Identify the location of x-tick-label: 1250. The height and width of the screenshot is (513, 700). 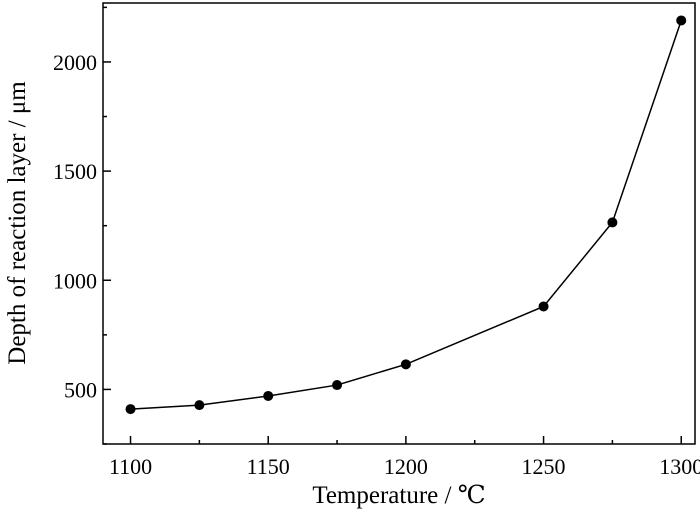
(544, 466).